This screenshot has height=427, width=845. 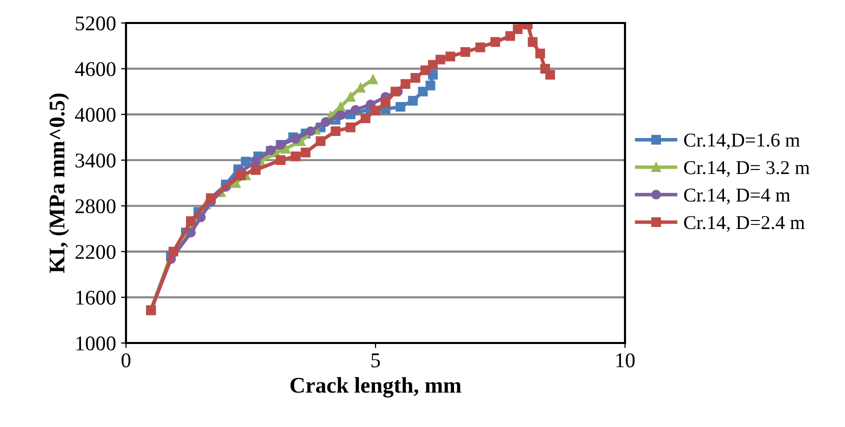 What do you see at coordinates (96, 252) in the screenshot?
I see `y-tick-label: 2200` at bounding box center [96, 252].